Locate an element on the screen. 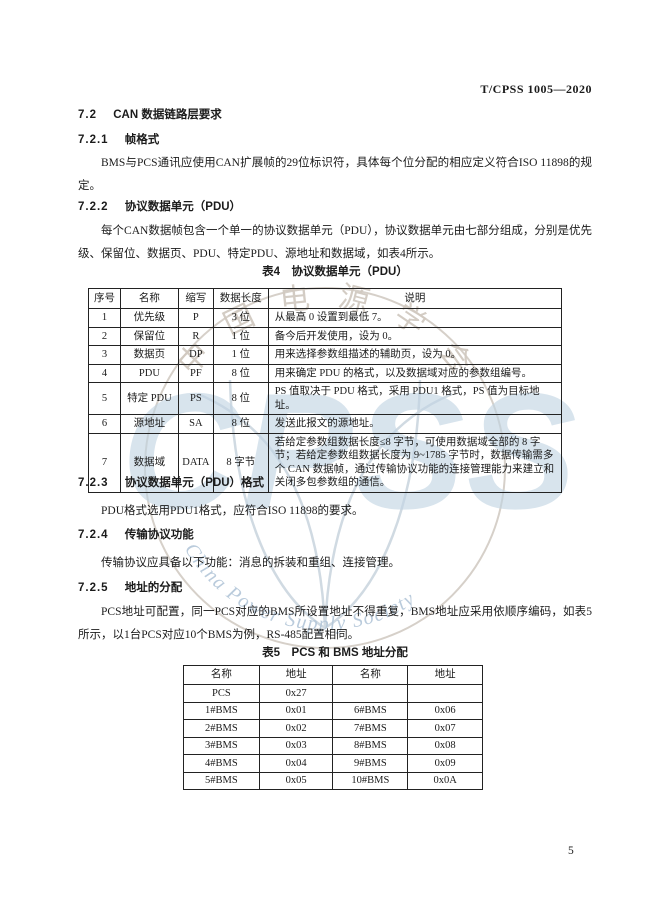 The width and height of the screenshot is (650, 919). cell: 7#BMS is located at coordinates (370, 728).